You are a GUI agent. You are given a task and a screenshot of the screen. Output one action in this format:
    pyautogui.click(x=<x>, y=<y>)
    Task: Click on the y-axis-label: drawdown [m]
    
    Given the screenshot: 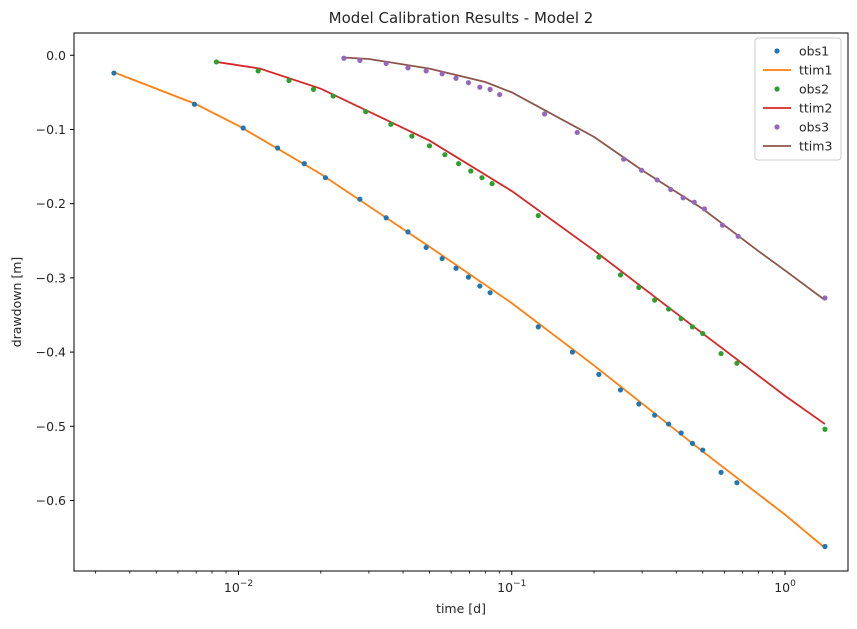 What is the action you would take?
    pyautogui.click(x=16, y=302)
    